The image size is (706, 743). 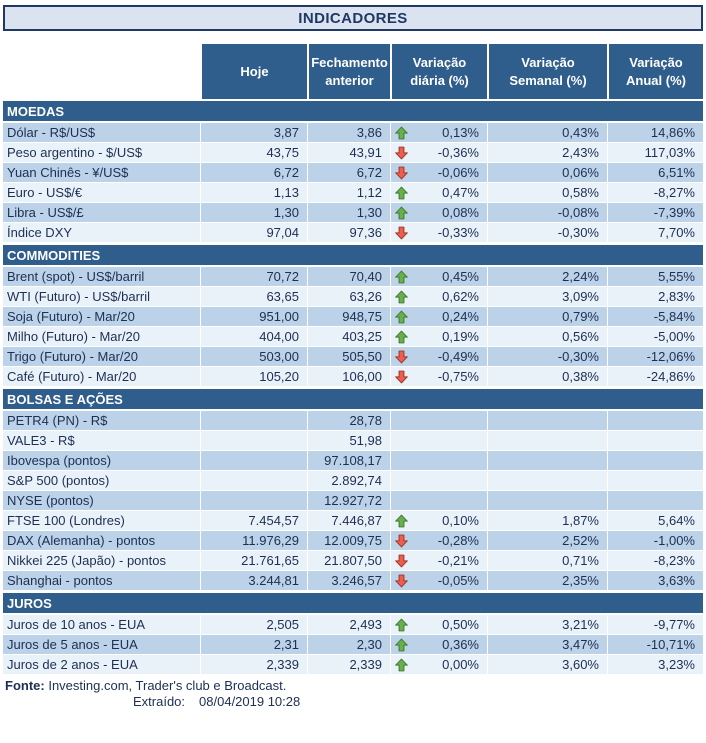 I want to click on fechamento-anterior-value: 505,50, so click(x=348, y=356).